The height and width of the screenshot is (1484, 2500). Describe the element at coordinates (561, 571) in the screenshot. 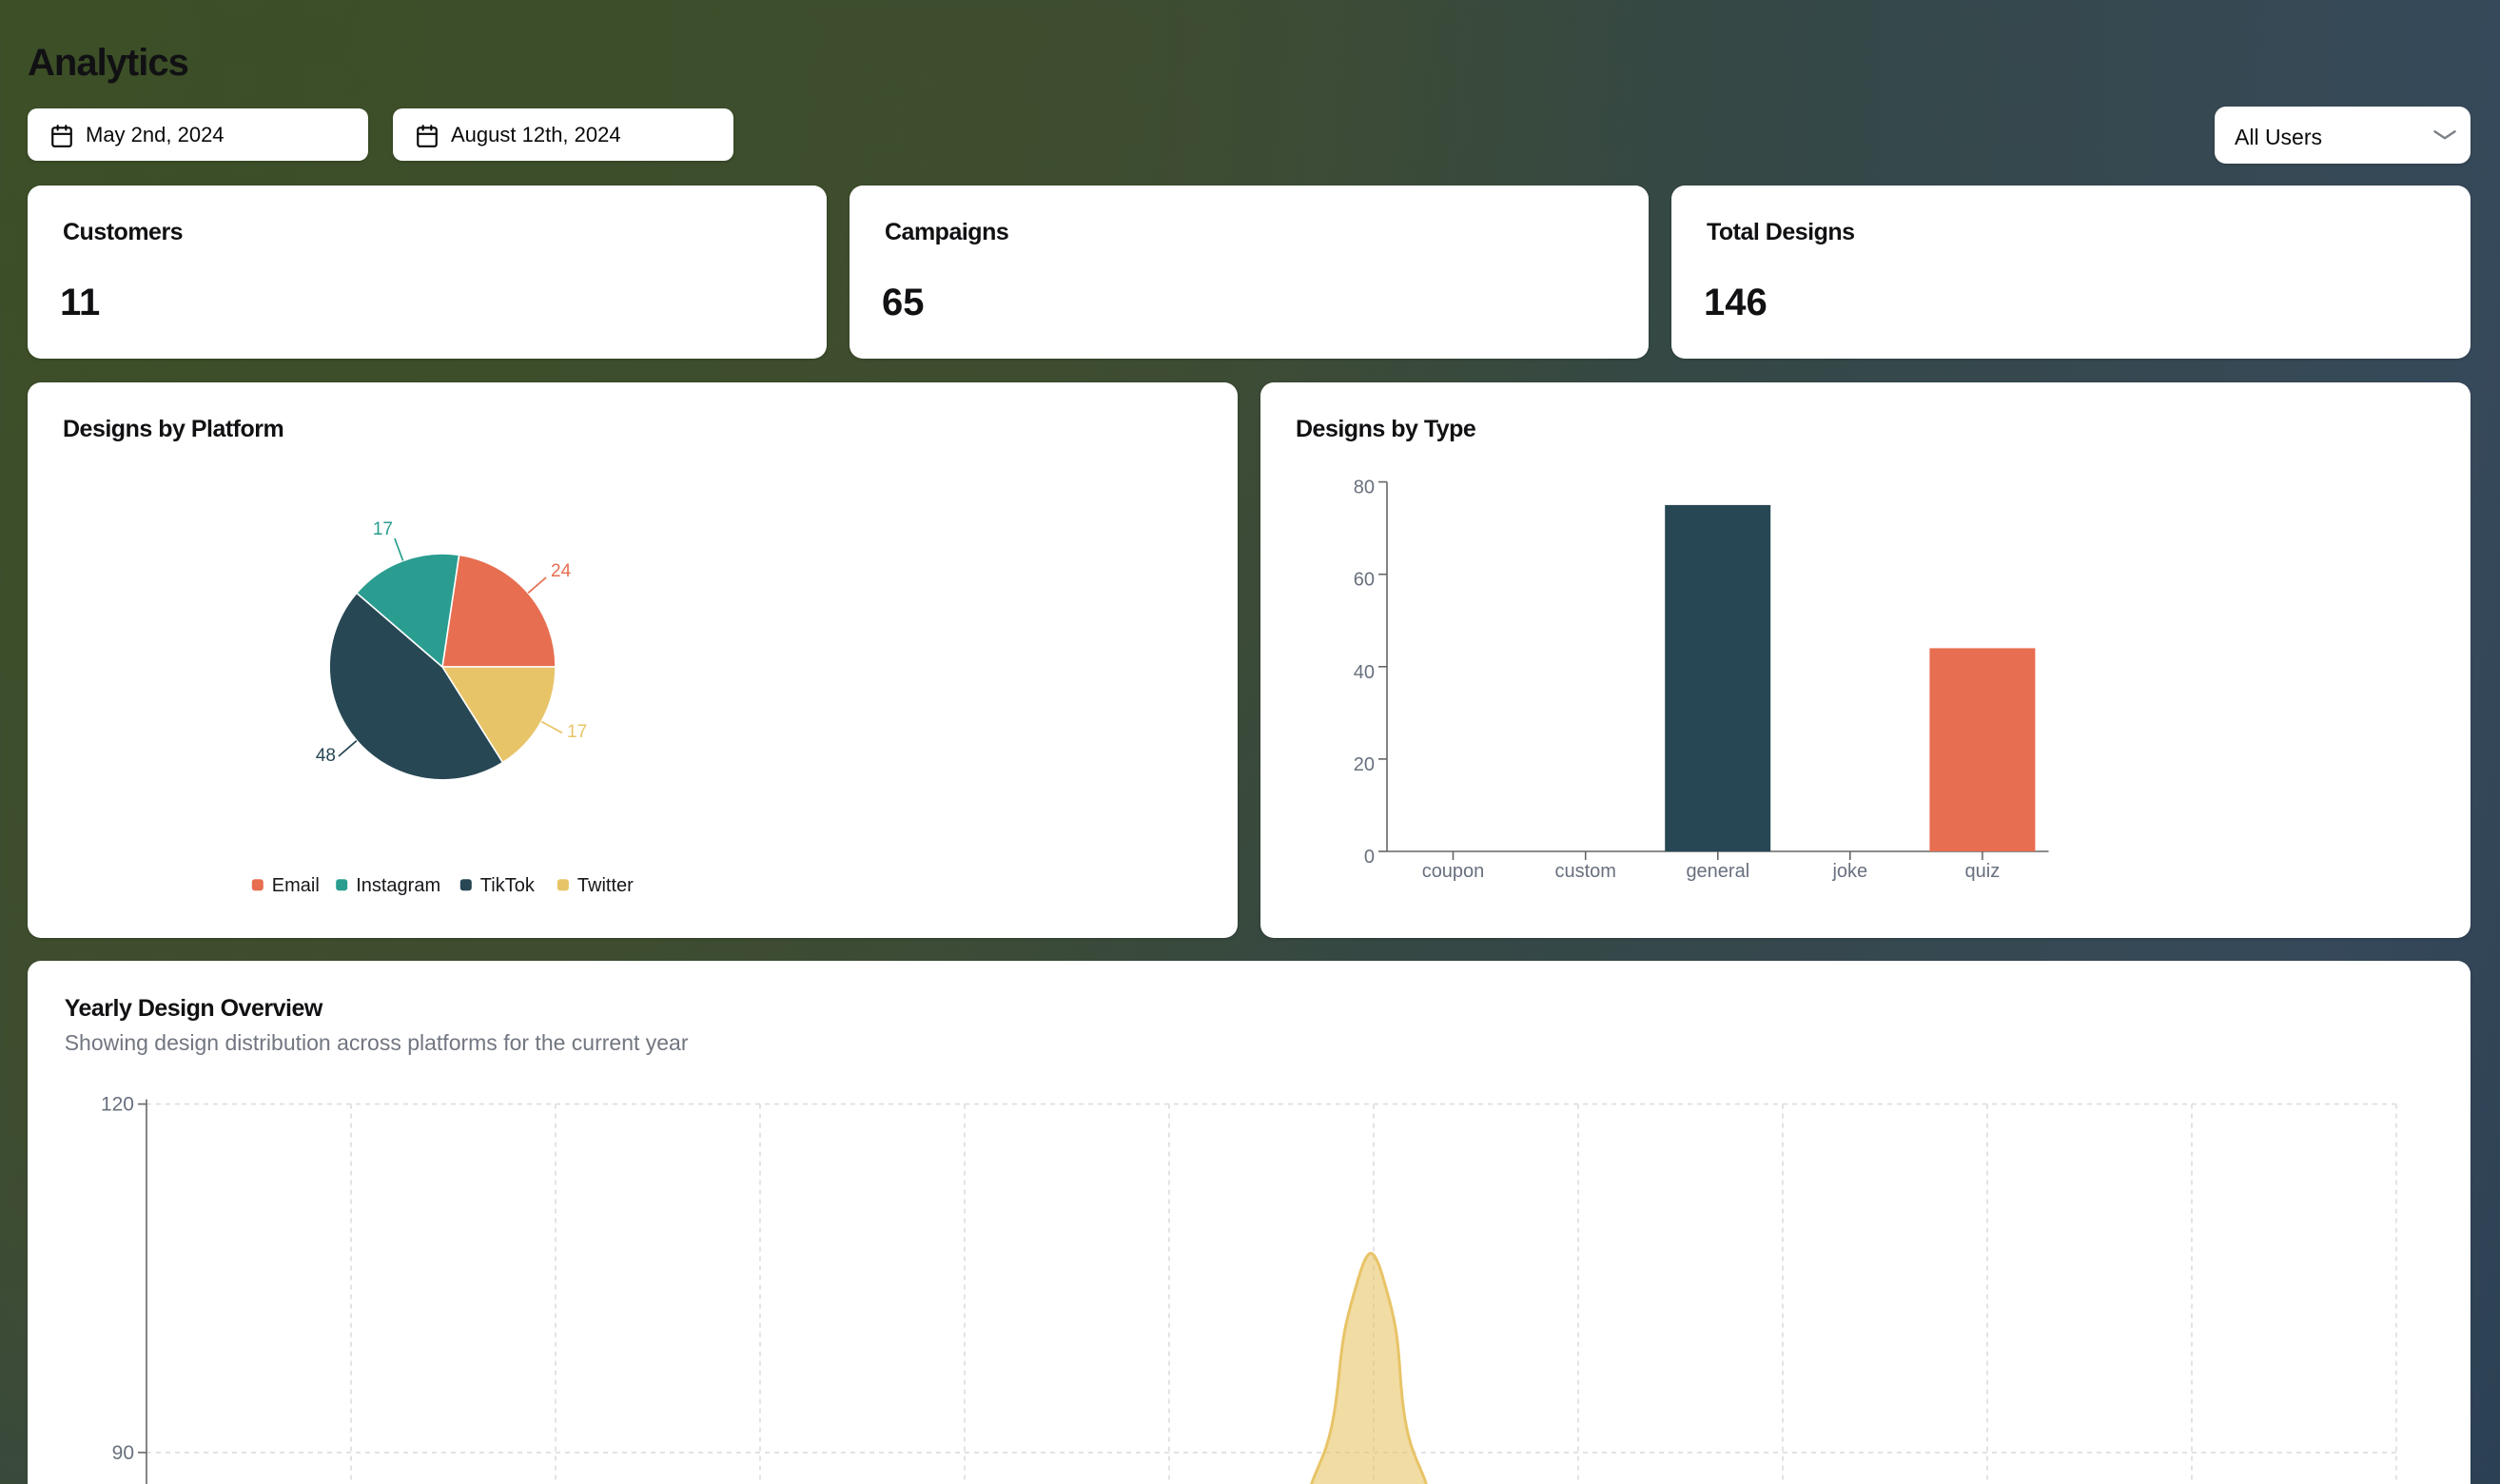

I see `svg-text: 24` at that location.